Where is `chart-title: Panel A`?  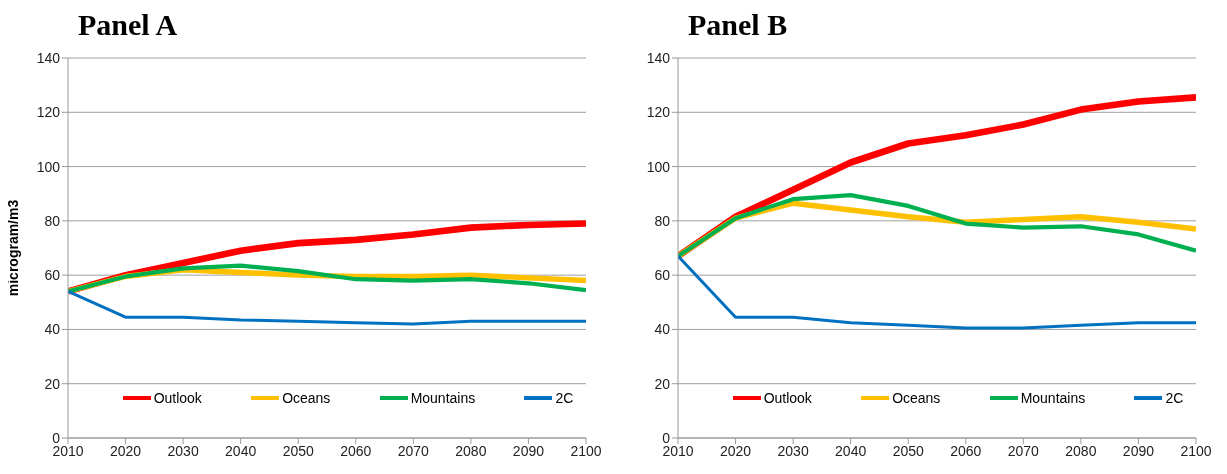
chart-title: Panel A is located at coordinates (128, 25).